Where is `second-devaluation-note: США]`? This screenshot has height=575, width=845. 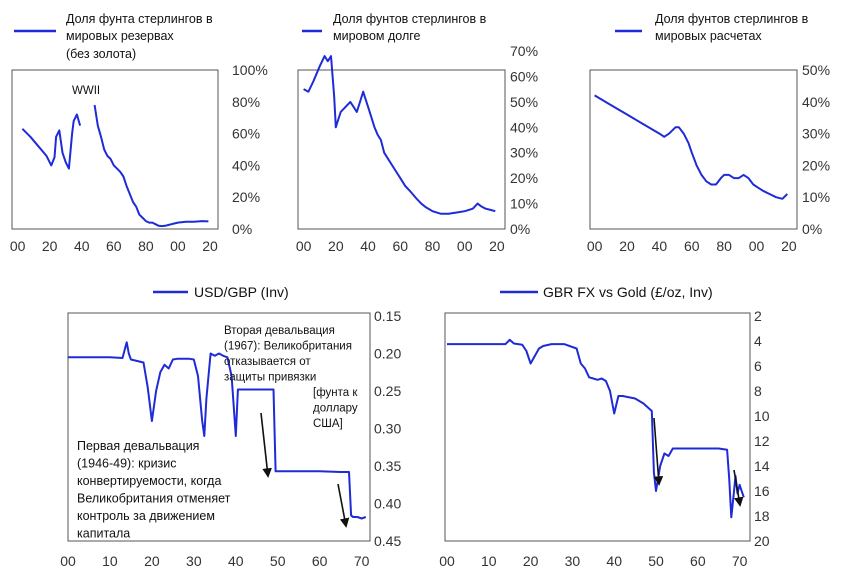 second-devaluation-note: США] is located at coordinates (328, 424).